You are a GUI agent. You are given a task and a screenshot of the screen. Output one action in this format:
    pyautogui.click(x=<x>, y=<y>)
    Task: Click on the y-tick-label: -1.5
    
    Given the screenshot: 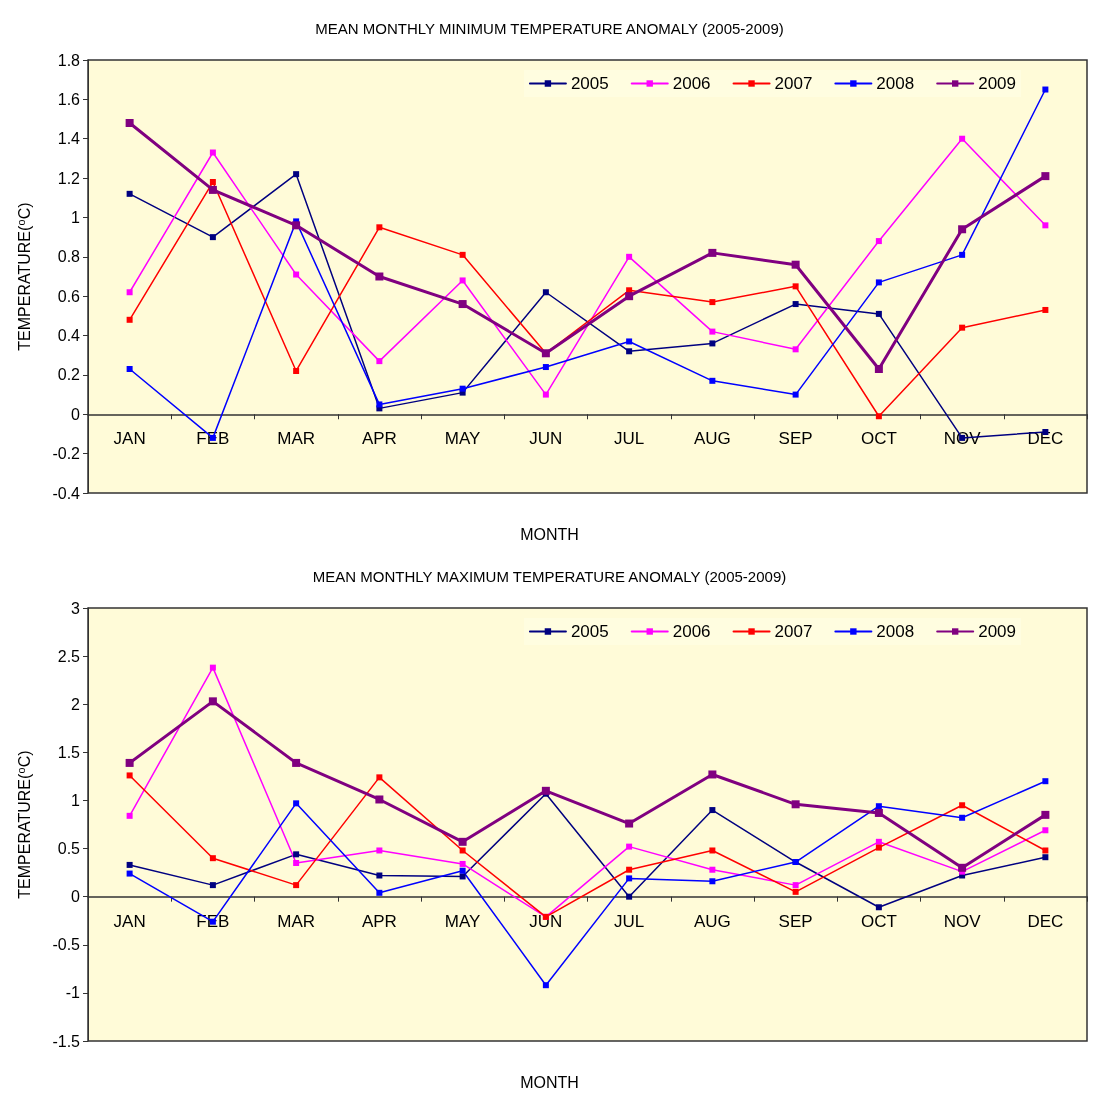 What is the action you would take?
    pyautogui.click(x=66, y=1041)
    